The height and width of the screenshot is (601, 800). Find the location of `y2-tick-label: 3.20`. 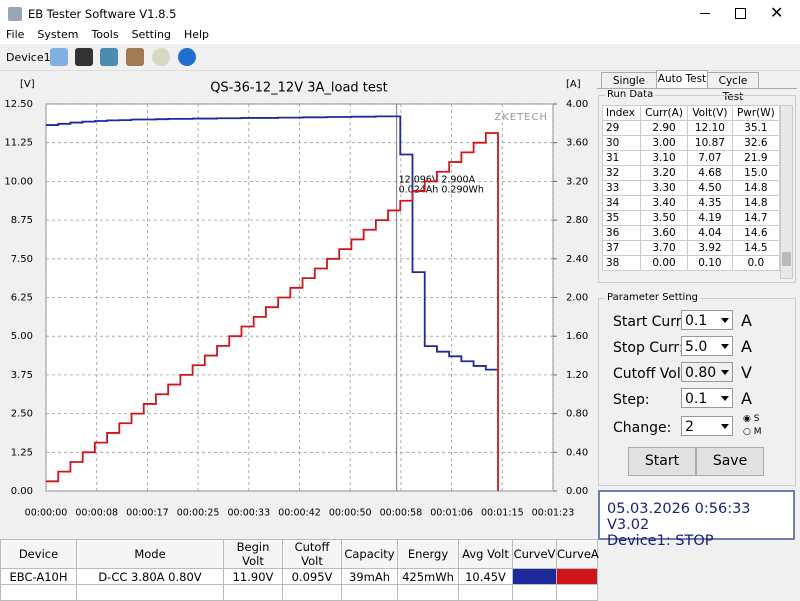

y2-tick-label: 3.20 is located at coordinates (577, 181).